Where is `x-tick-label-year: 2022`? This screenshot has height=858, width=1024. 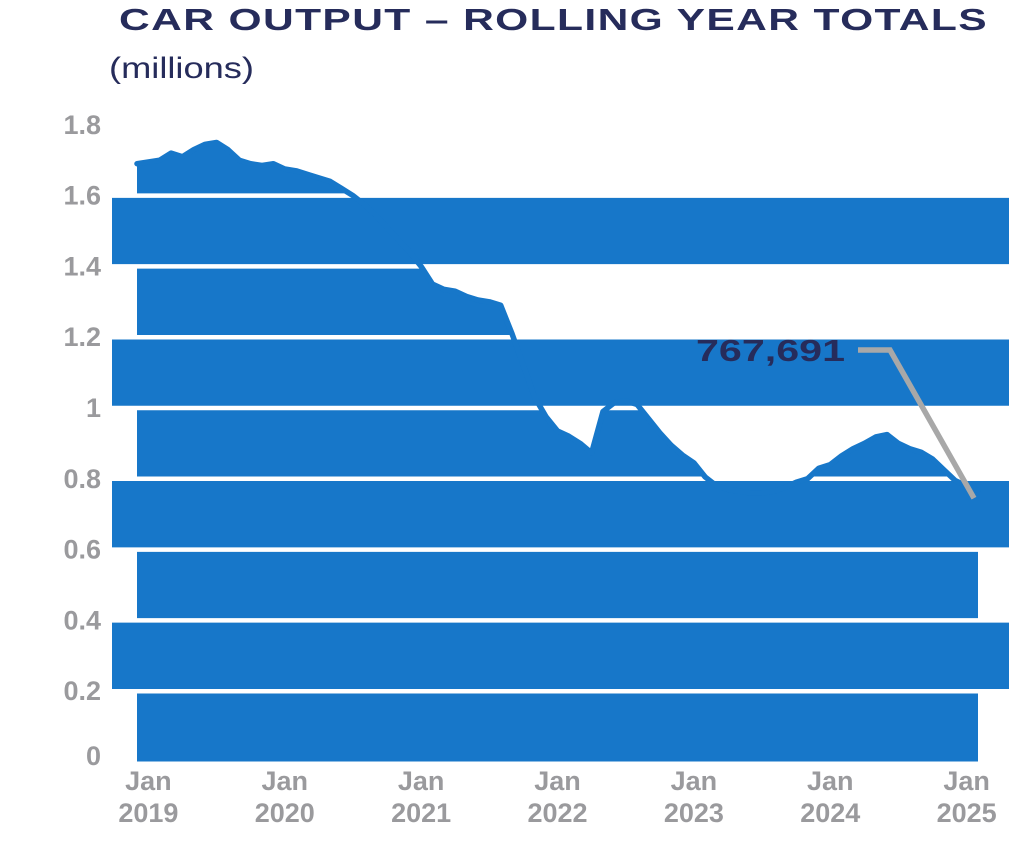
x-tick-label-year: 2022 is located at coordinates (557, 813).